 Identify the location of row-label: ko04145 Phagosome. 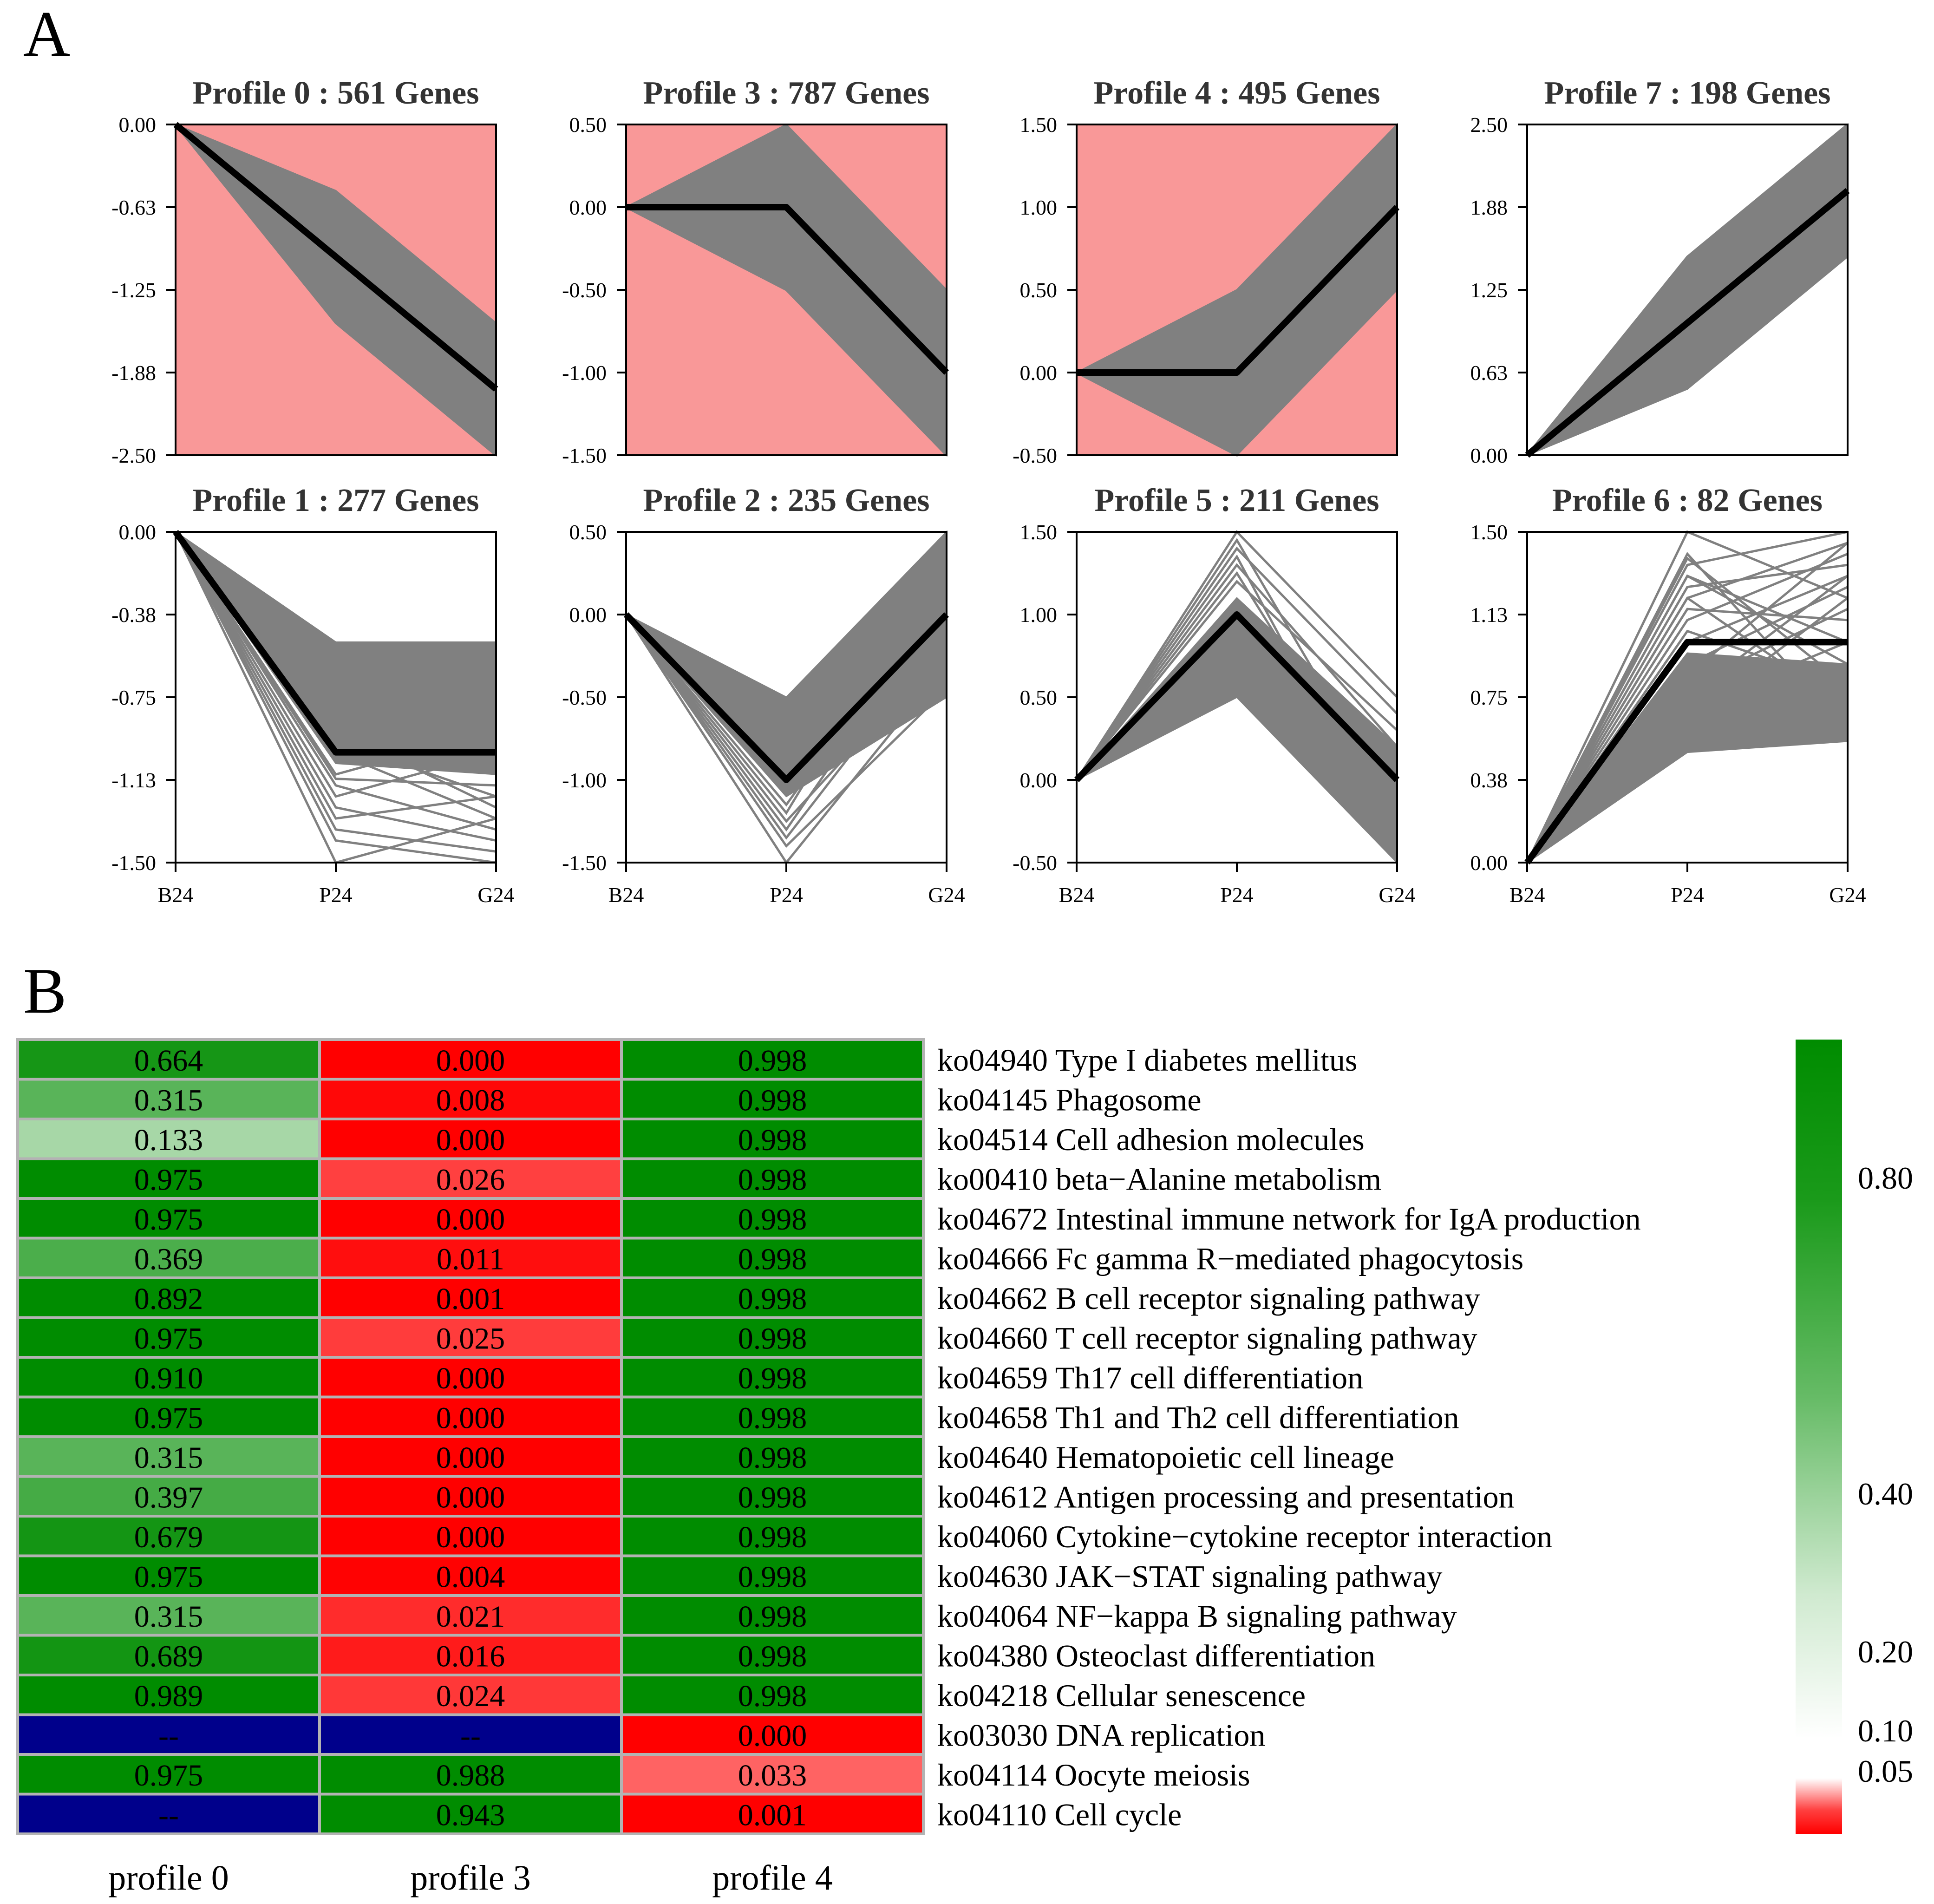
(1069, 1100).